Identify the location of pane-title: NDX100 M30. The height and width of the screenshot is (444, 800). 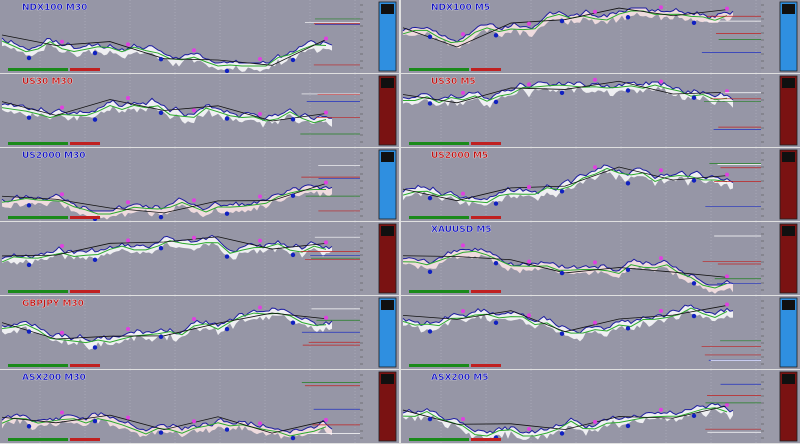
(54, 8).